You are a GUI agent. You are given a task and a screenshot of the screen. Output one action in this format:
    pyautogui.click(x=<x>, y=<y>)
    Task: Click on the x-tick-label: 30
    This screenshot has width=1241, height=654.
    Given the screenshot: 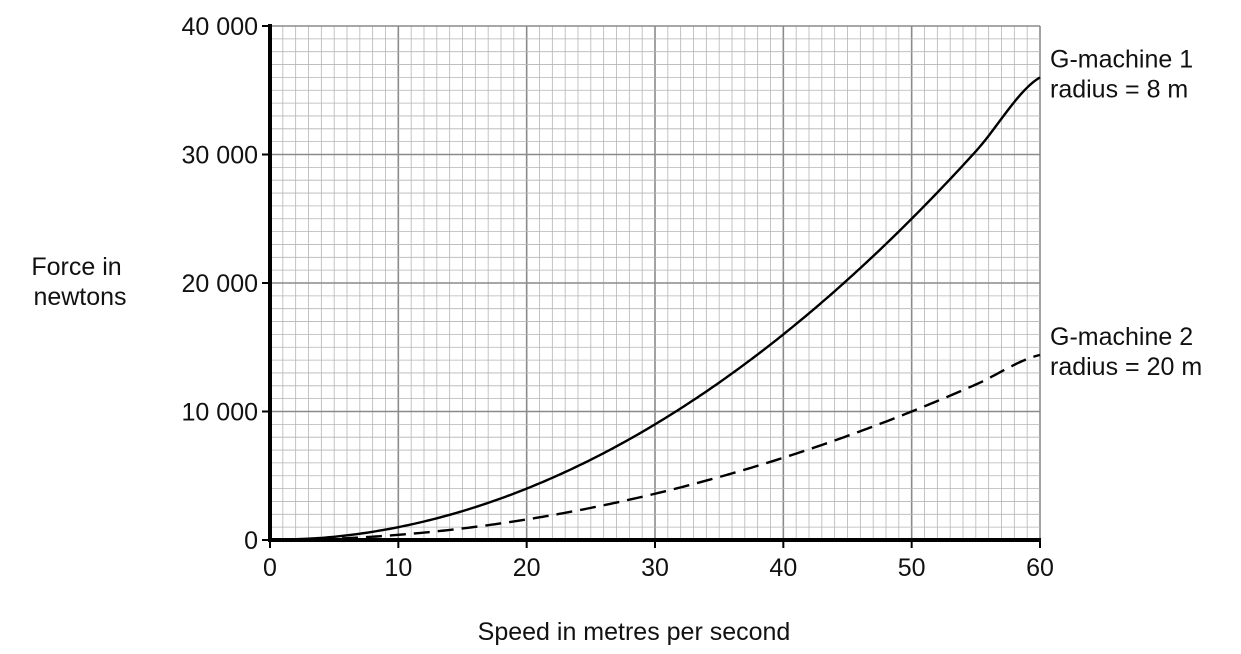 What is the action you would take?
    pyautogui.click(x=655, y=568)
    